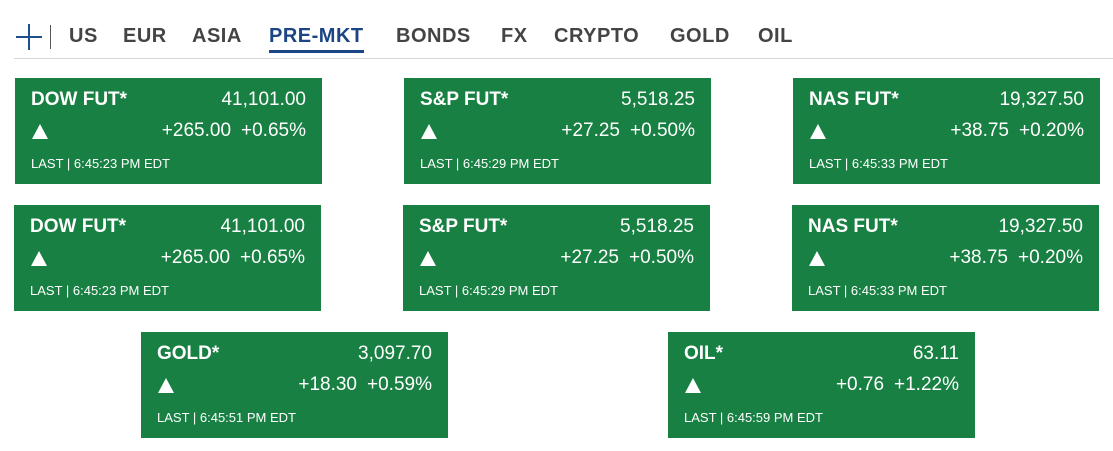  I want to click on quote-change-pct: +1.22%, so click(926, 384).